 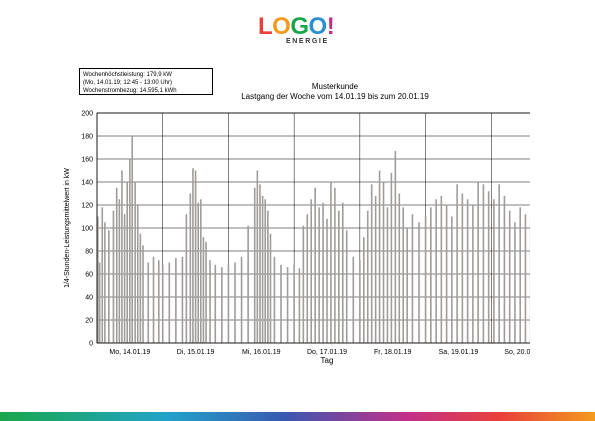 What do you see at coordinates (299, 26) in the screenshot?
I see `logo-letter-g: G` at bounding box center [299, 26].